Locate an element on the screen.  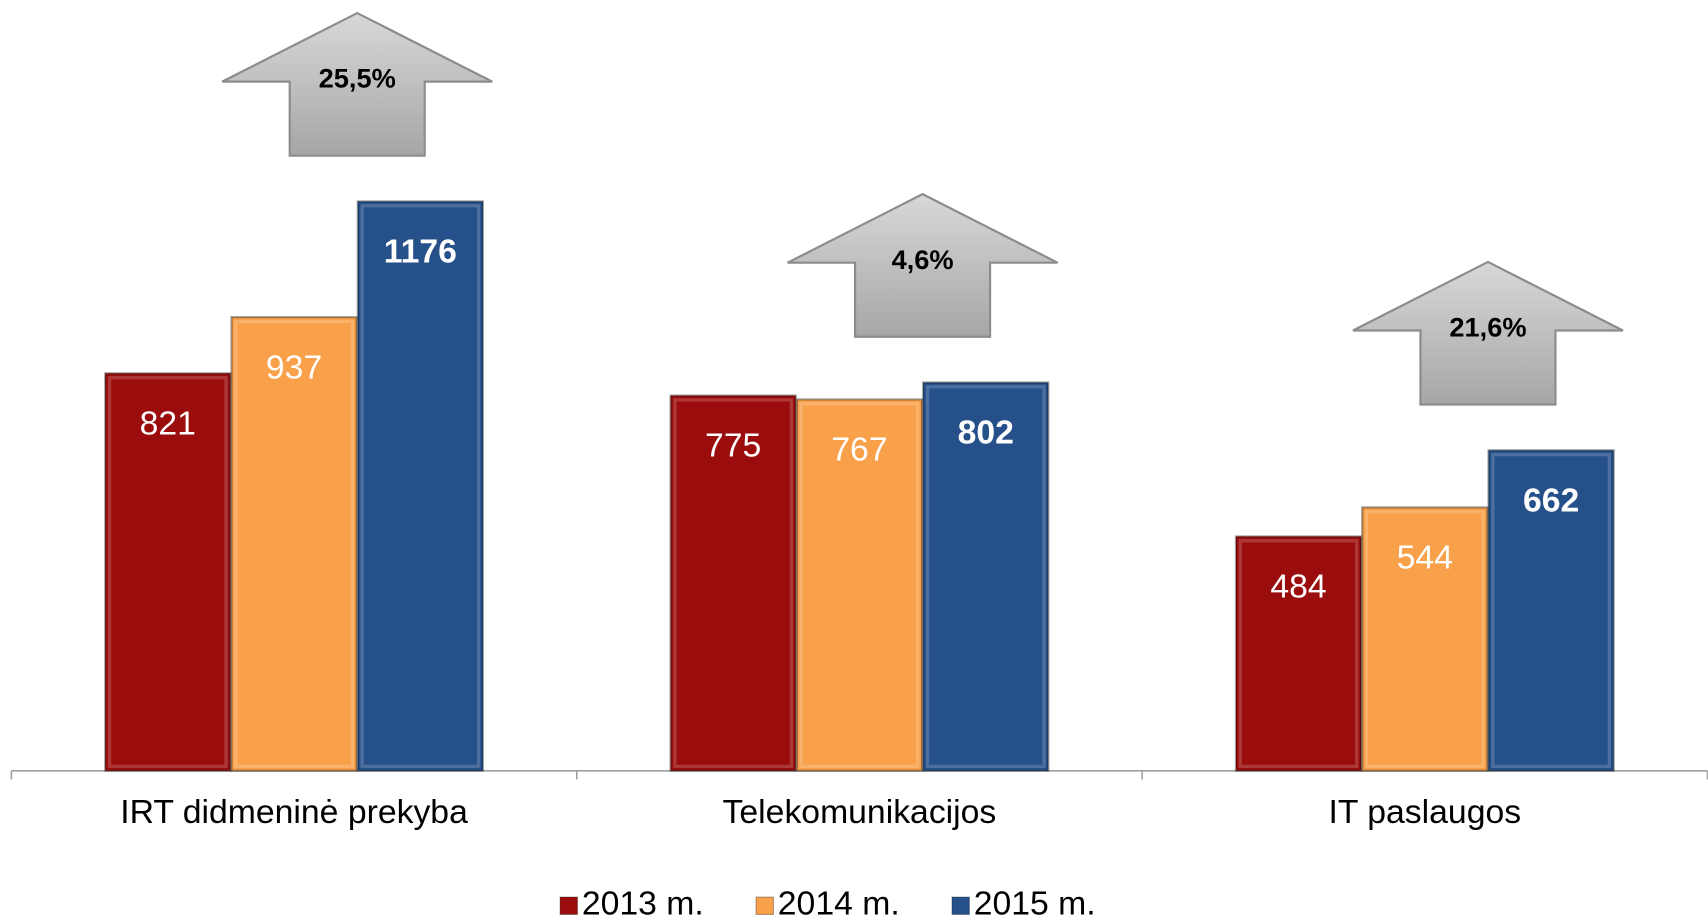
legend-label: 2013 m. is located at coordinates (643, 903).